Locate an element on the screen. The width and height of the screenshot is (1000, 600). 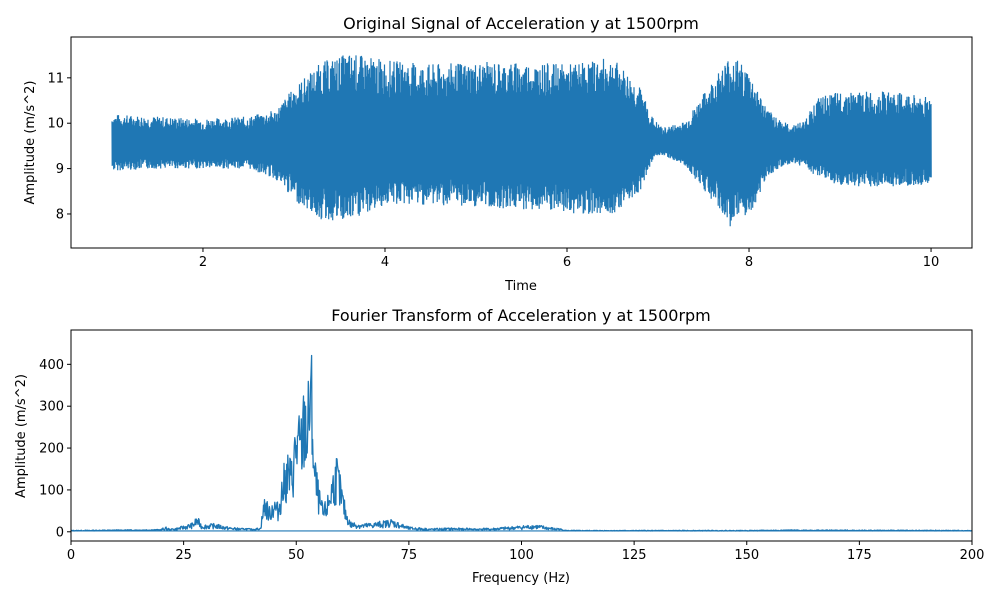
x-tick-label: 25 is located at coordinates (183, 555).